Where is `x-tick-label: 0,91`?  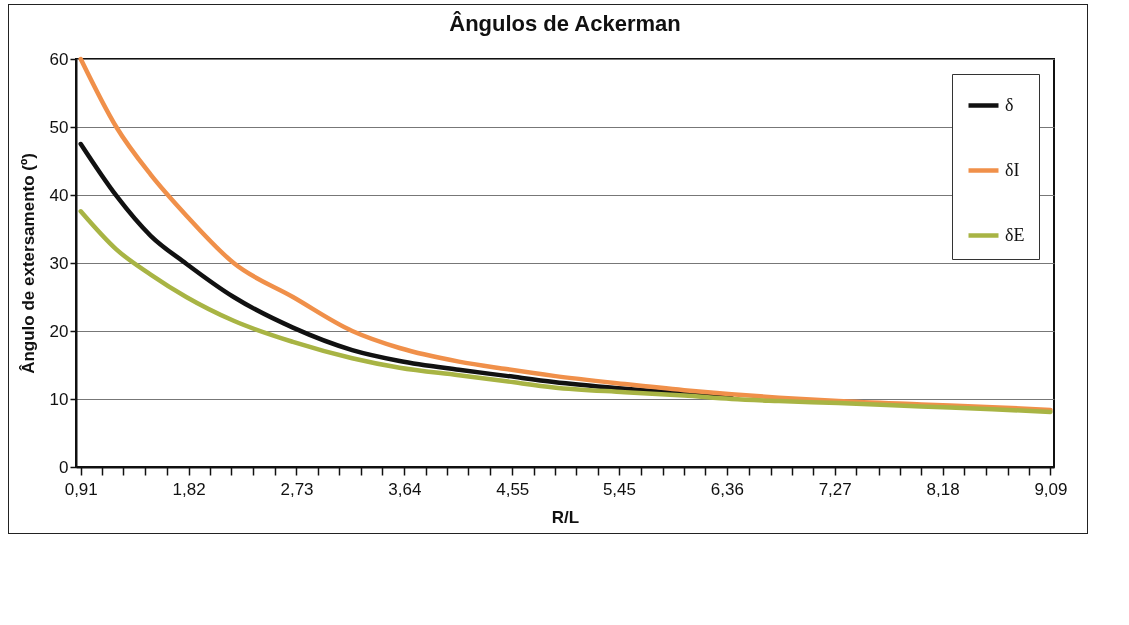 x-tick-label: 0,91 is located at coordinates (81, 489).